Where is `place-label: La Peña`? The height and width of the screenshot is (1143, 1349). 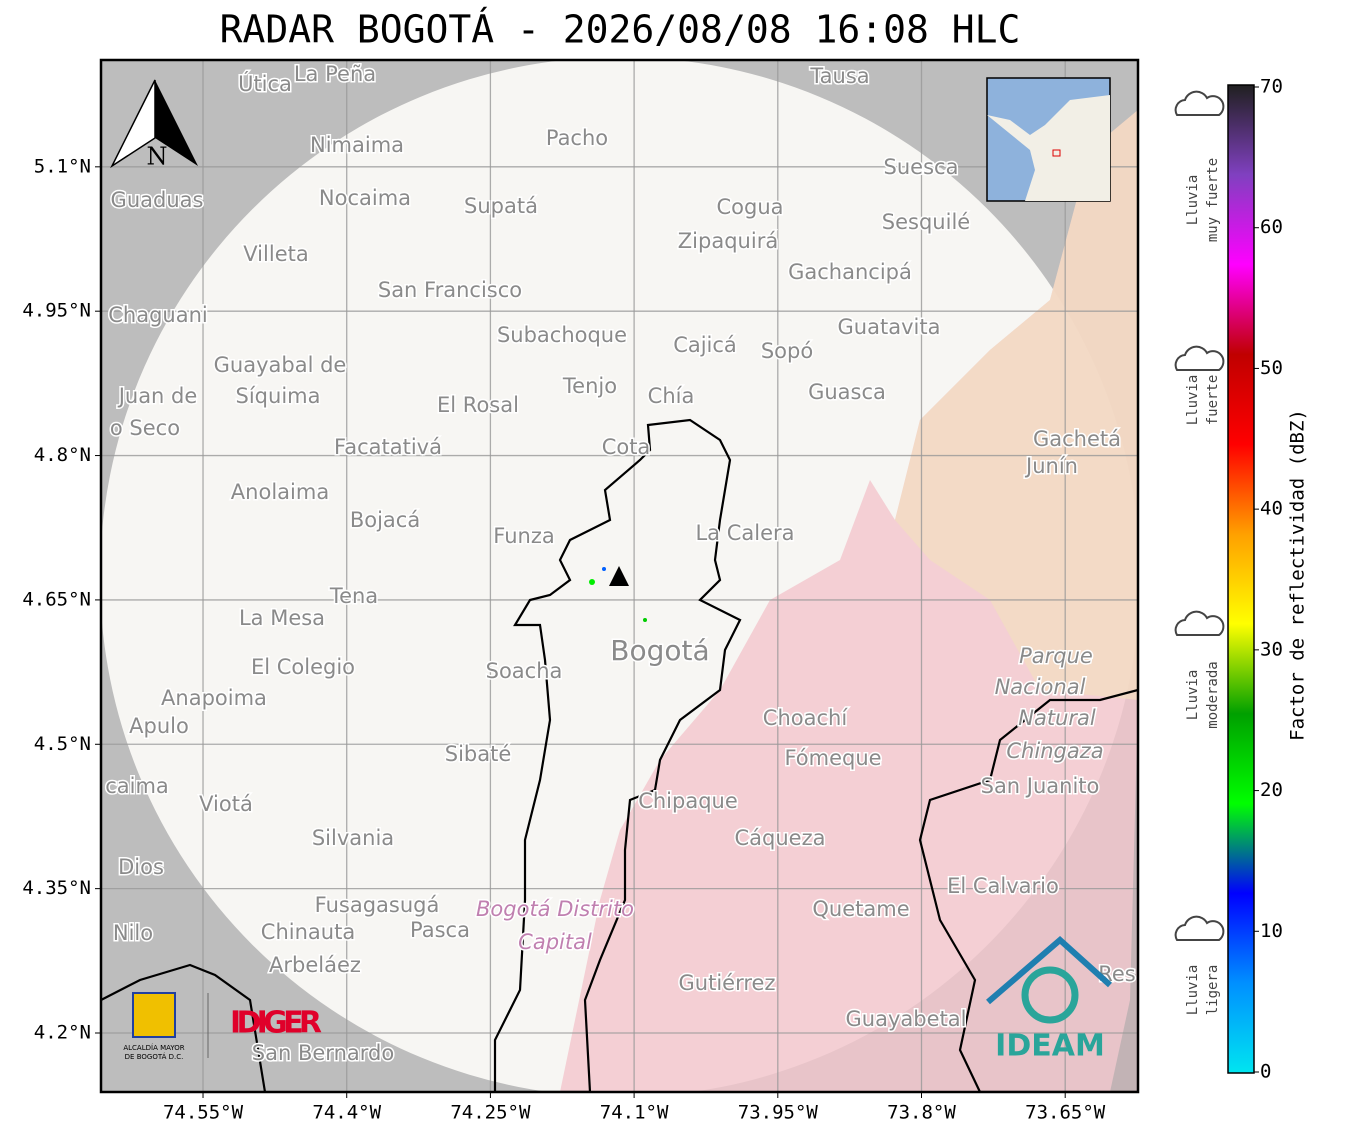 place-label: La Peña is located at coordinates (335, 74).